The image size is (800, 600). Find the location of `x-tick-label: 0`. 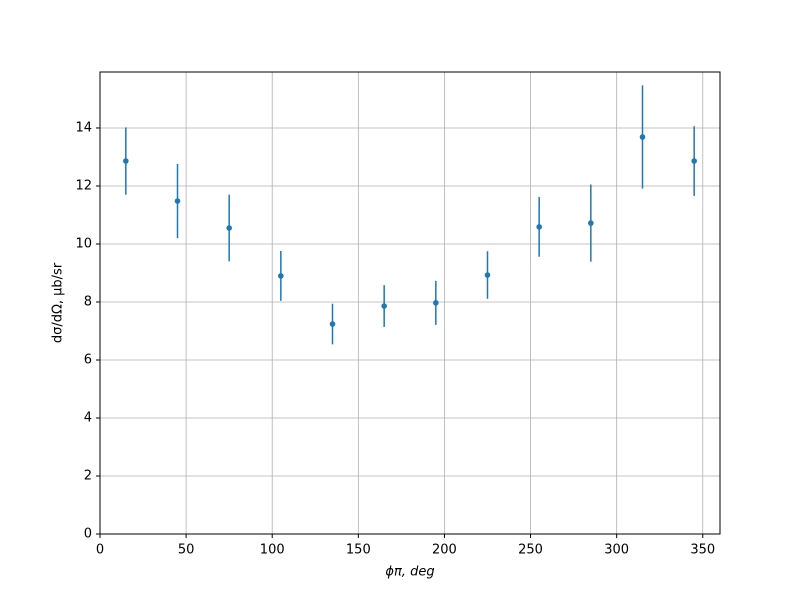

x-tick-label: 0 is located at coordinates (100, 550).